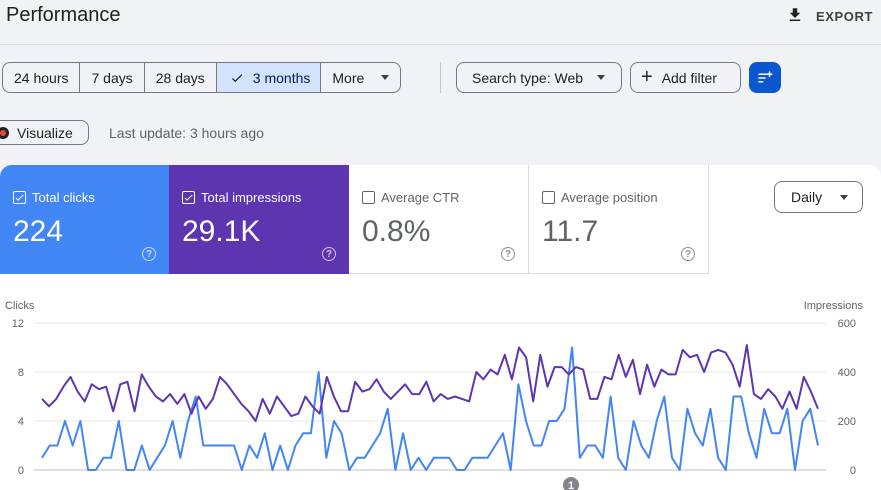 Image resolution: width=881 pixels, height=490 pixels. What do you see at coordinates (807, 197) in the screenshot?
I see `granularity-label: Daily` at bounding box center [807, 197].